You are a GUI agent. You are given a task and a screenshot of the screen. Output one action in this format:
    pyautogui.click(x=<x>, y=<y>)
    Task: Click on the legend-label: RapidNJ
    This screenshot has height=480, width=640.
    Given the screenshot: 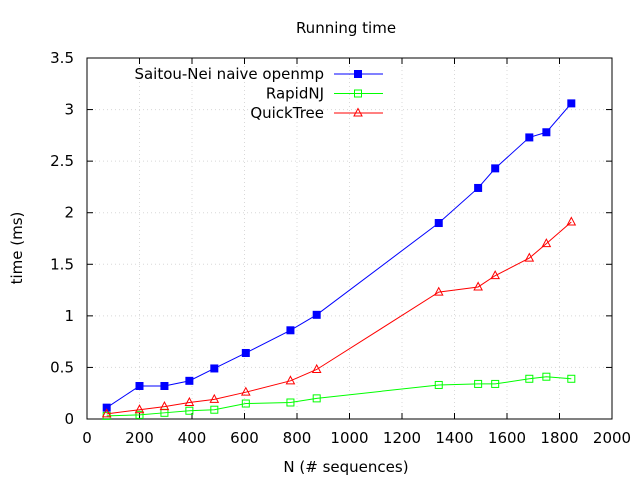 What is the action you would take?
    pyautogui.click(x=295, y=94)
    